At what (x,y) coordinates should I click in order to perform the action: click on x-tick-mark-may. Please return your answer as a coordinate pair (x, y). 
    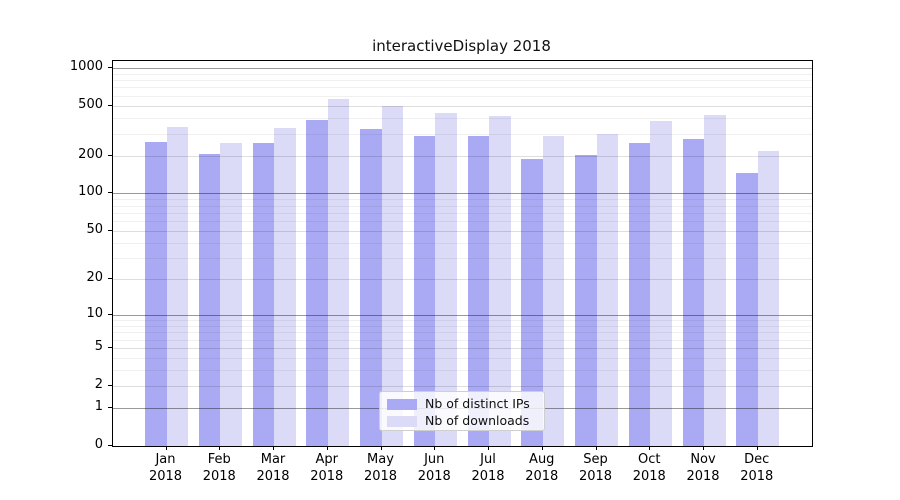
    Looking at the image, I should click on (381, 448).